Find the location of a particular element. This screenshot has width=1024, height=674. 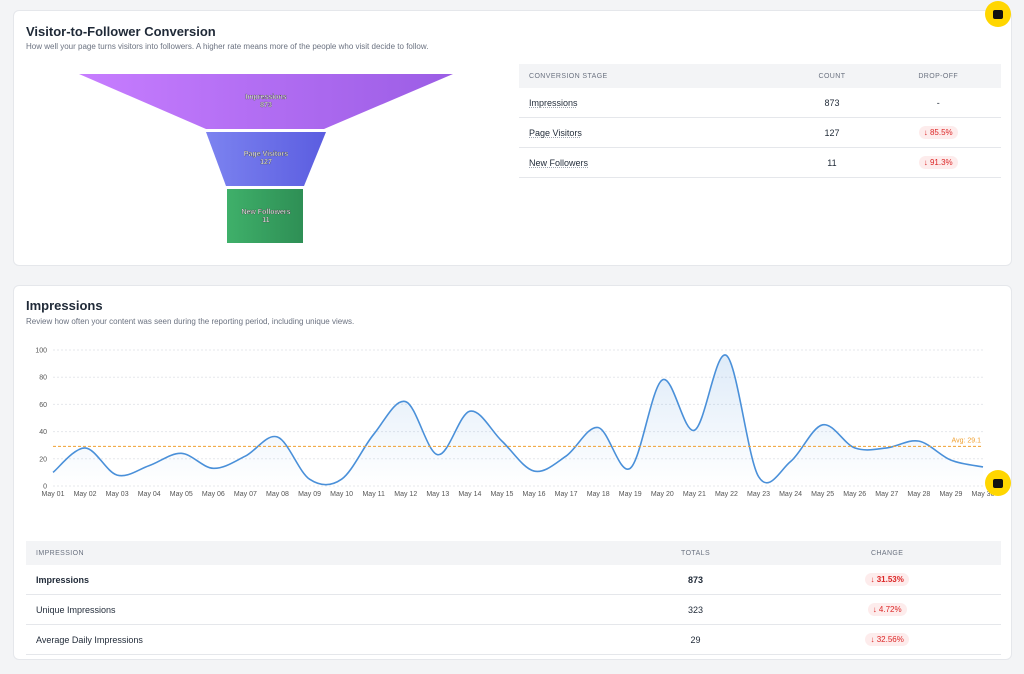

total: 29 is located at coordinates (695, 639).